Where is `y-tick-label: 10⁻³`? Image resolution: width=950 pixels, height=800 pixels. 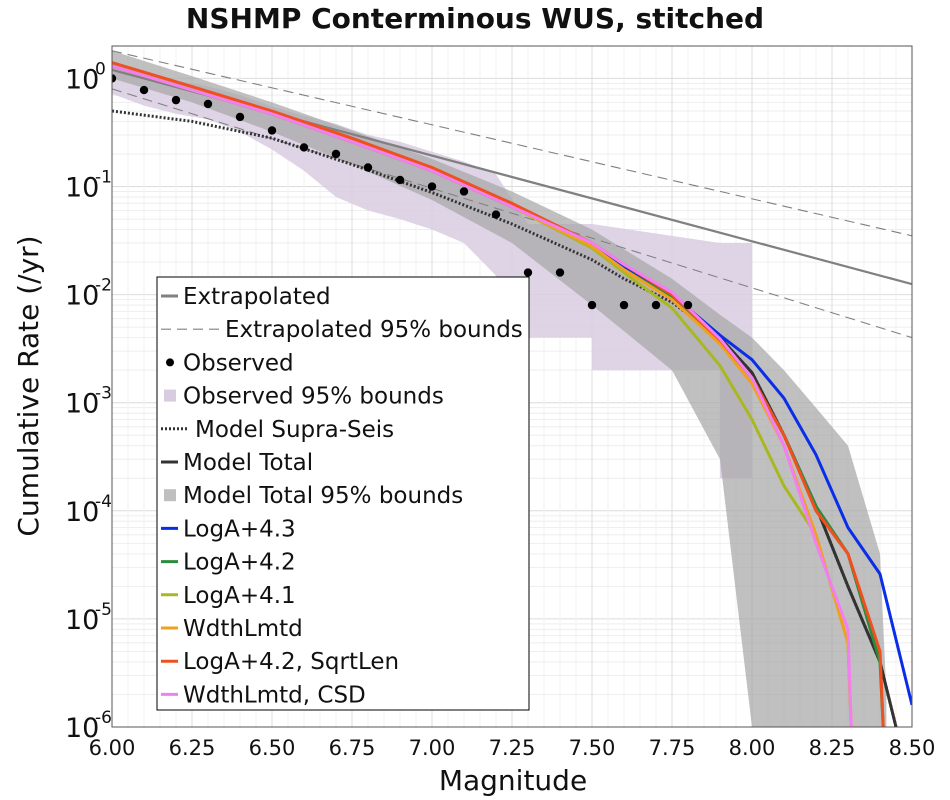 y-tick-label: 10⁻³ is located at coordinates (88, 402).